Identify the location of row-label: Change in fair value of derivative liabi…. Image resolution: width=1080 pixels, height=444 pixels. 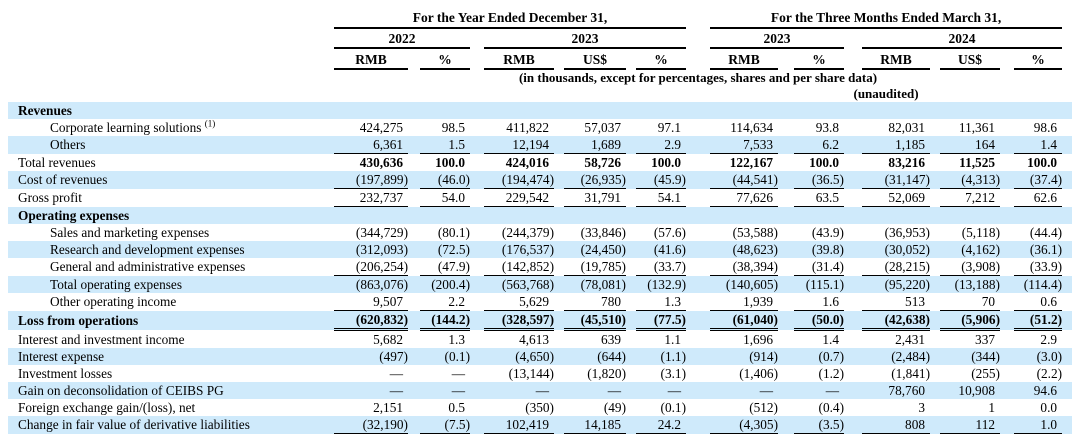
(171, 425).